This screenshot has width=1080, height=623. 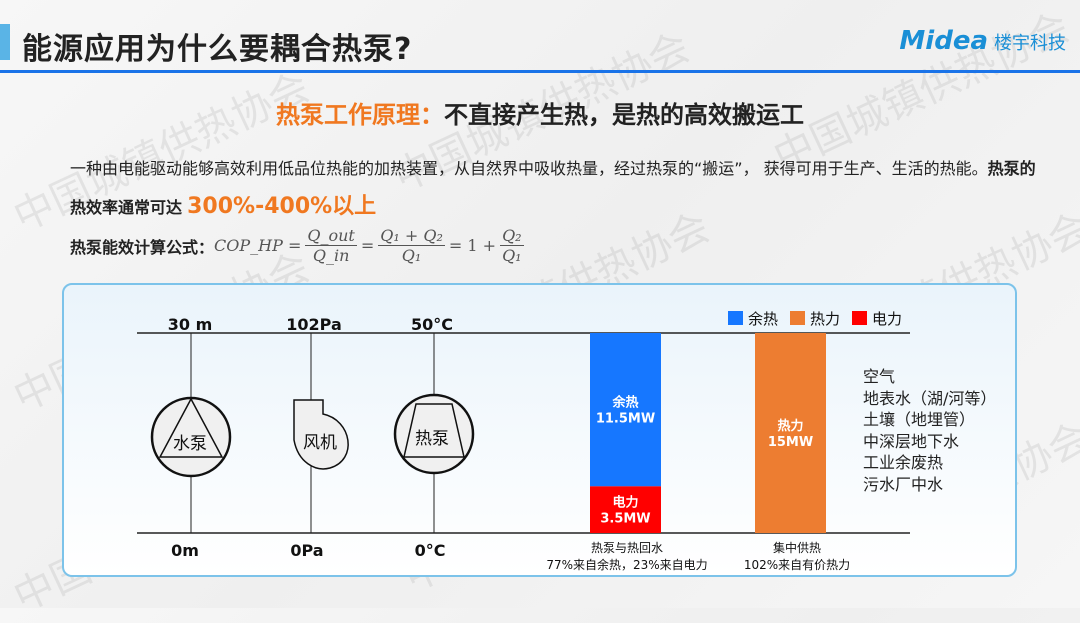 I want to click on legend-power: 电力, so click(x=887, y=319).